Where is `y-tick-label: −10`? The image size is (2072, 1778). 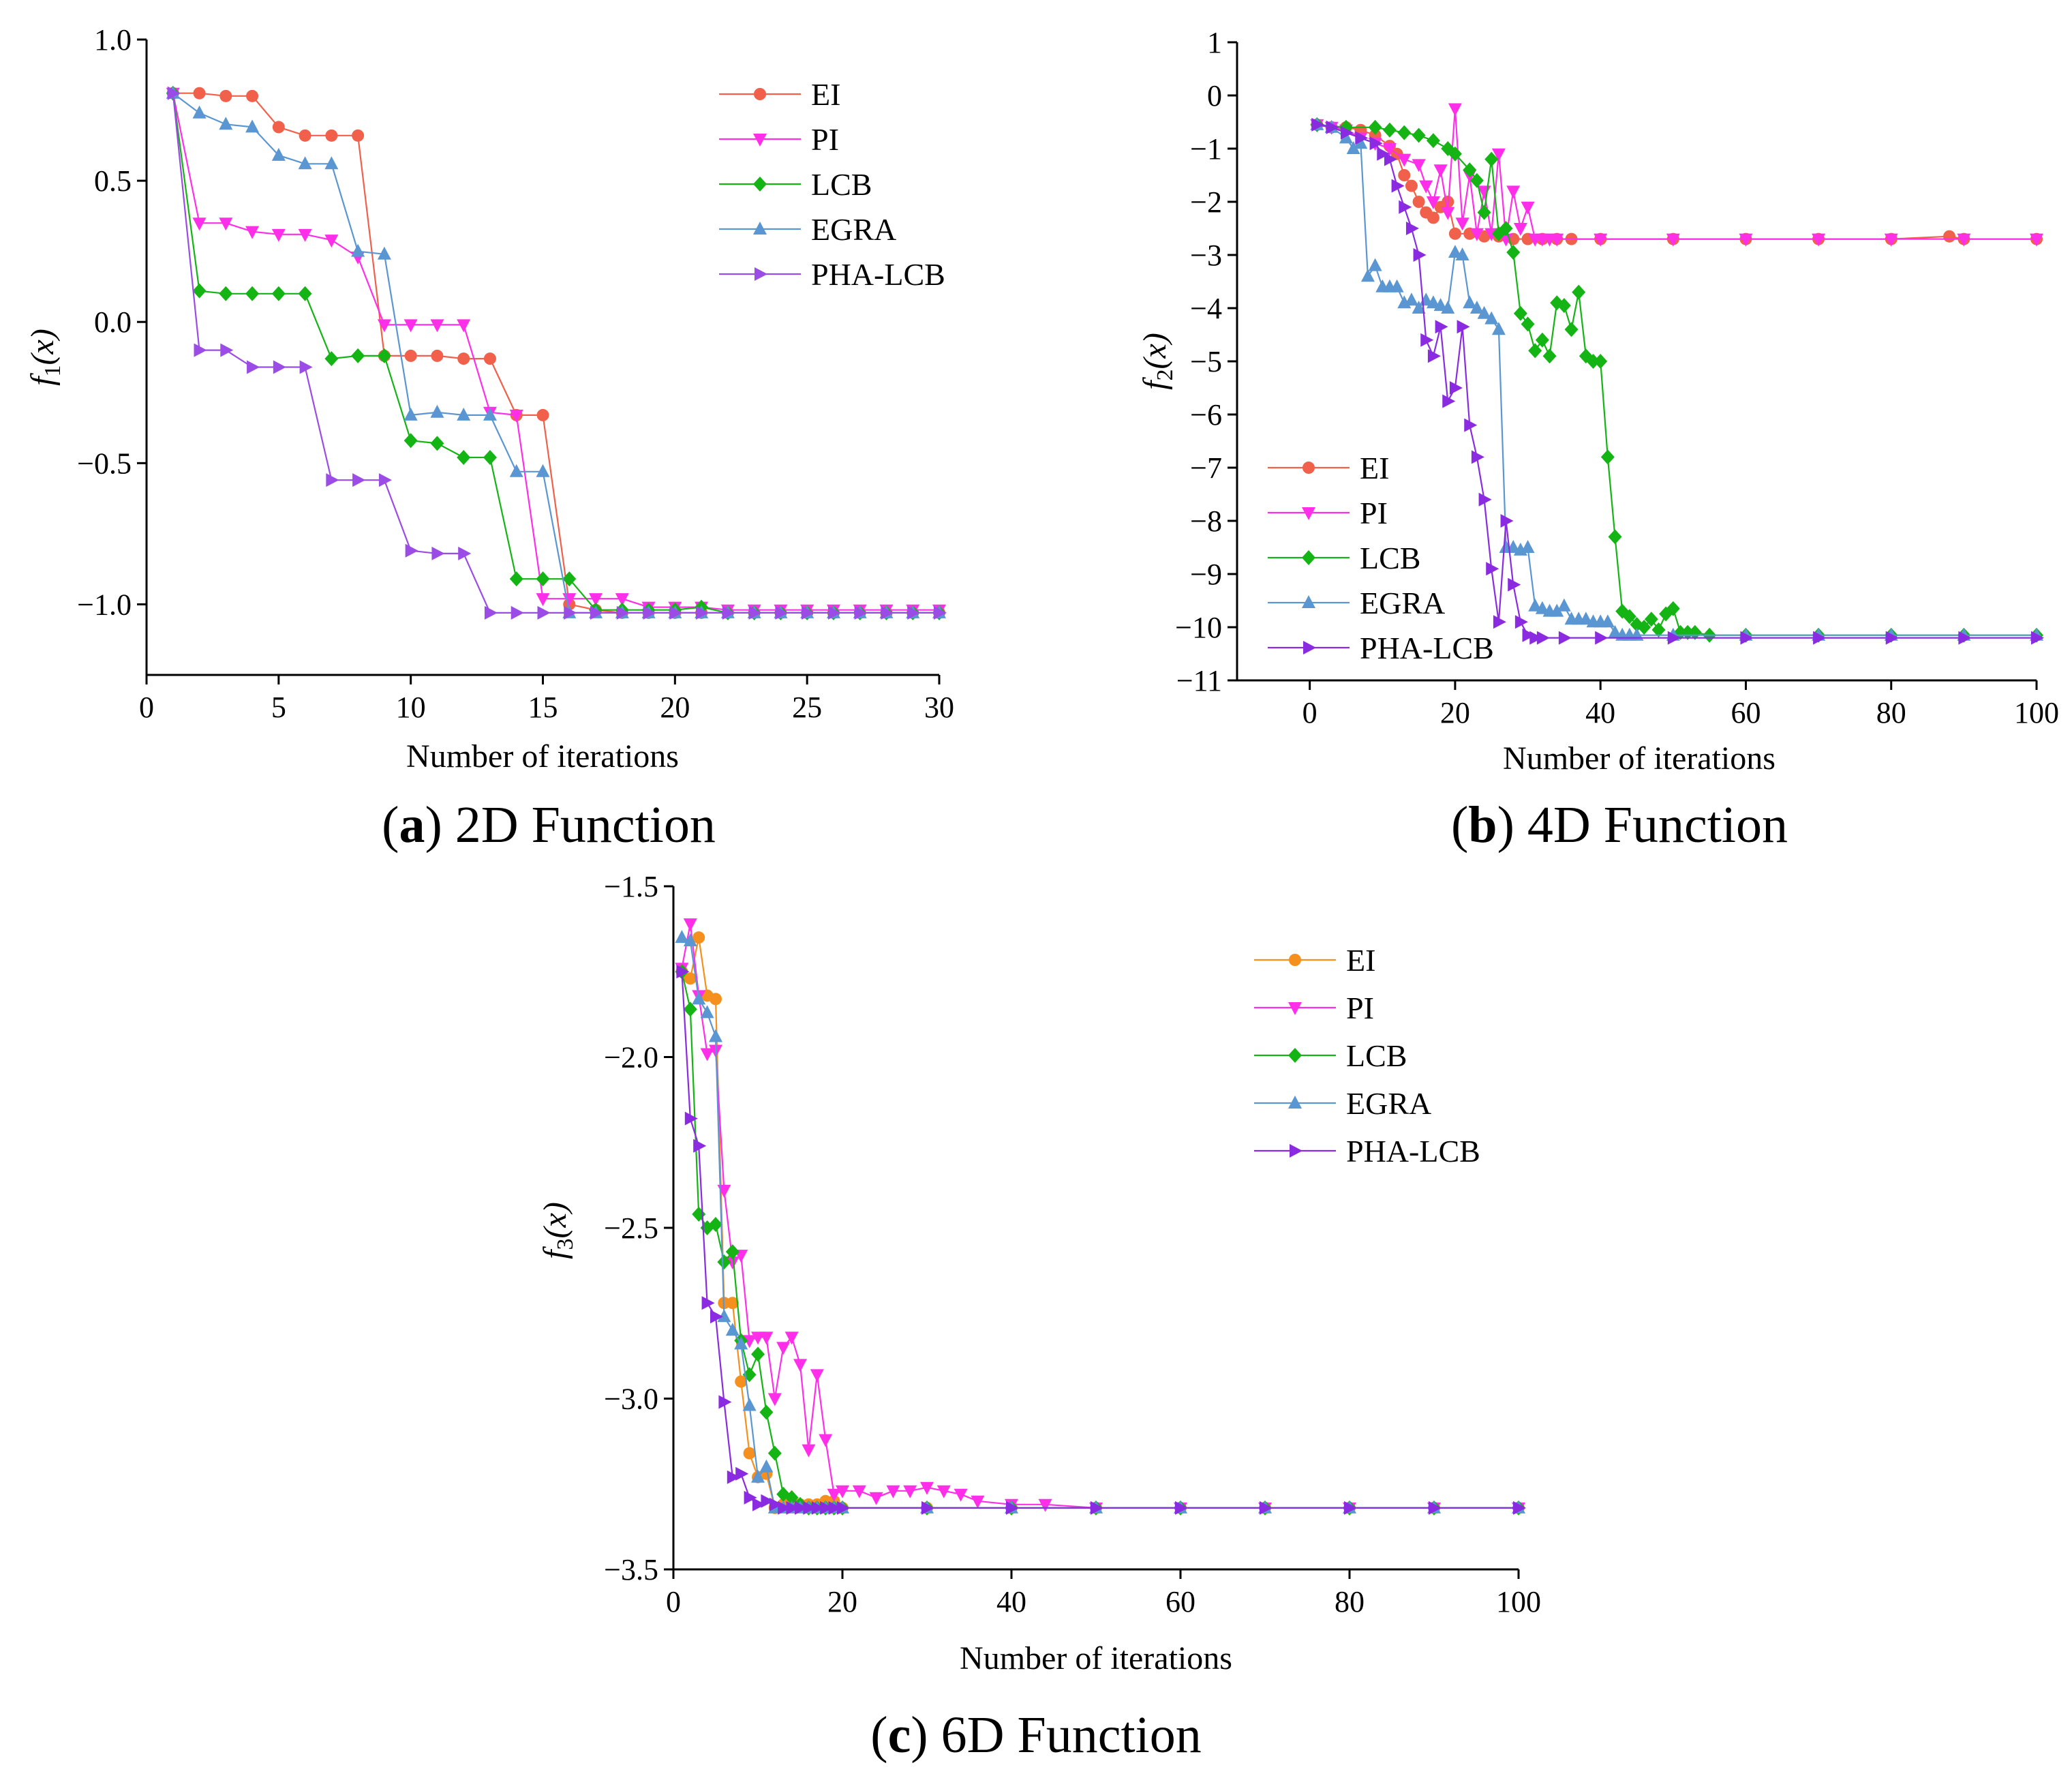
y-tick-label: −10 is located at coordinates (1198, 627).